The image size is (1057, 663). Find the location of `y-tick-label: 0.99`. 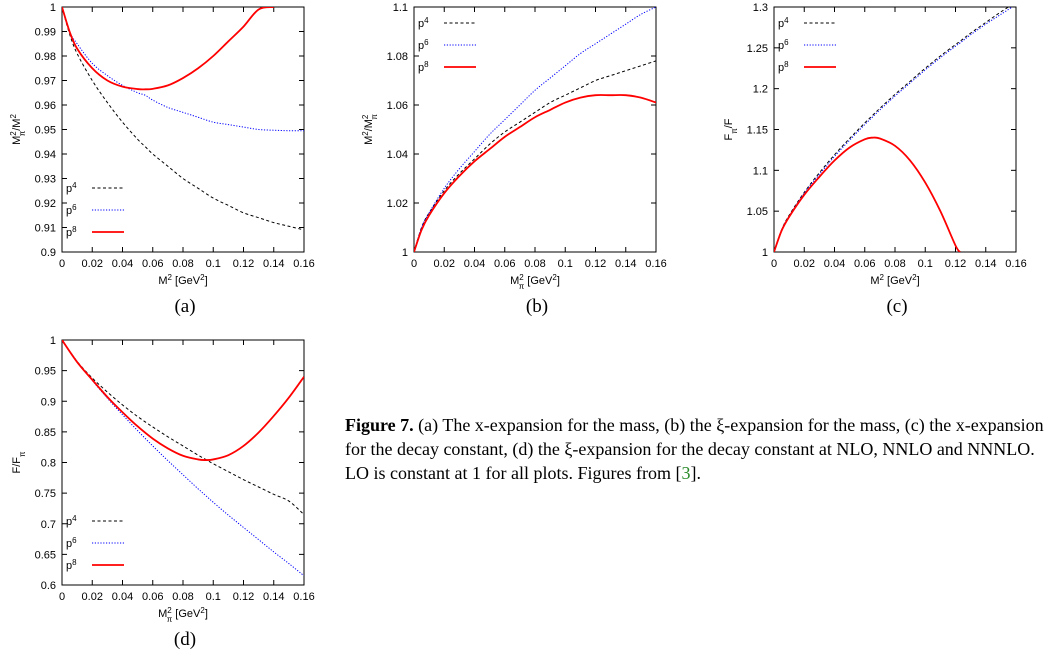

y-tick-label: 0.99 is located at coordinates (45, 33).